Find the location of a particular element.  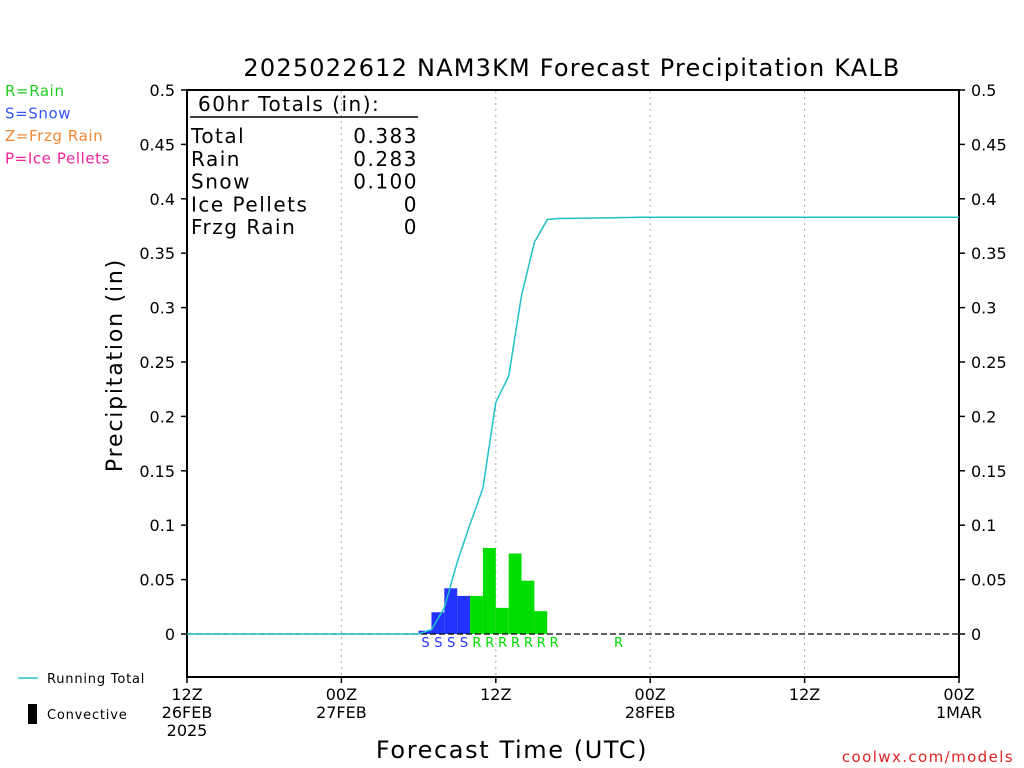

y-tick-label: 0.4 is located at coordinates (162, 199).